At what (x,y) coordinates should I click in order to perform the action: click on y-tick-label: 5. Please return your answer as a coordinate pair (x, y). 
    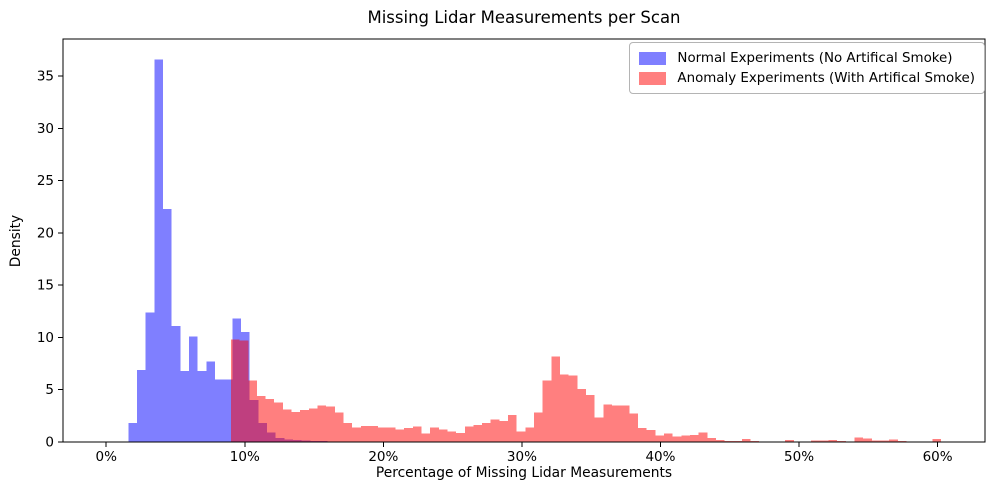
    Looking at the image, I should click on (49, 390).